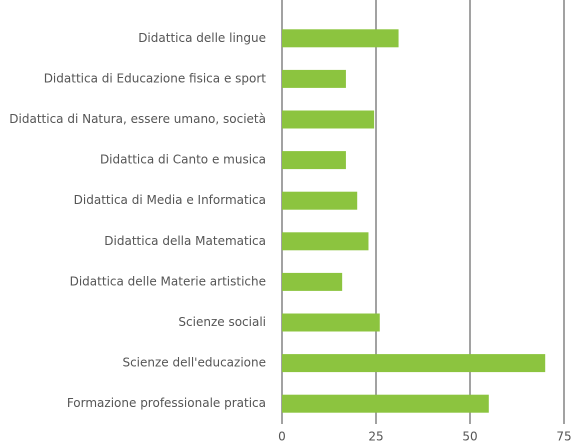  What do you see at coordinates (563, 437) in the screenshot?
I see `x-tick-label: 75` at bounding box center [563, 437].